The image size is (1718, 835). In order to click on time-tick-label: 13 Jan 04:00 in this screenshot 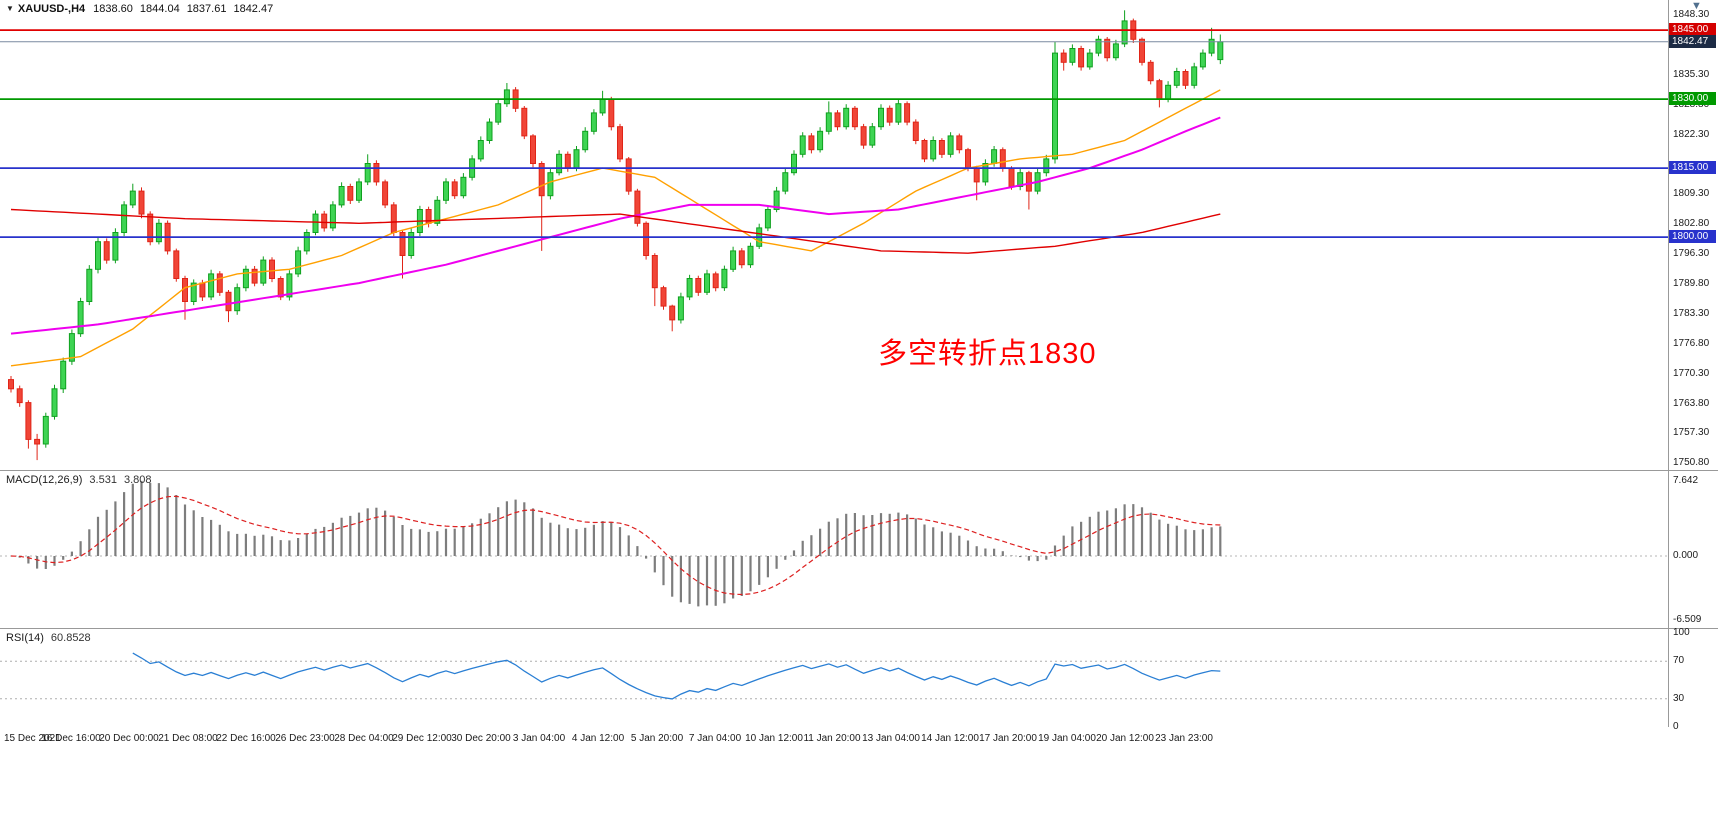, I will do `click(891, 738)`.